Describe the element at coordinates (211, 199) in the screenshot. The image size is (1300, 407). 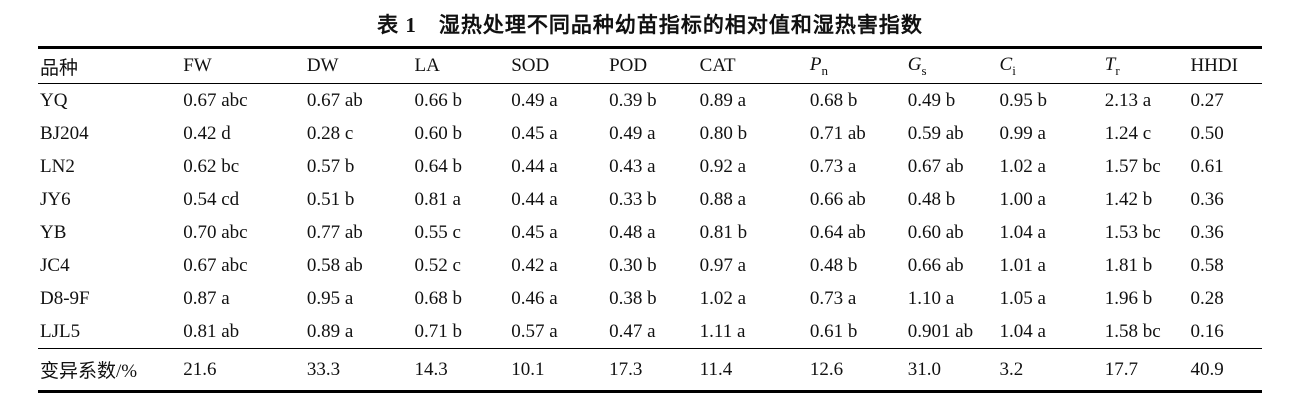
I see `value-cell: 0.54 cd` at that location.